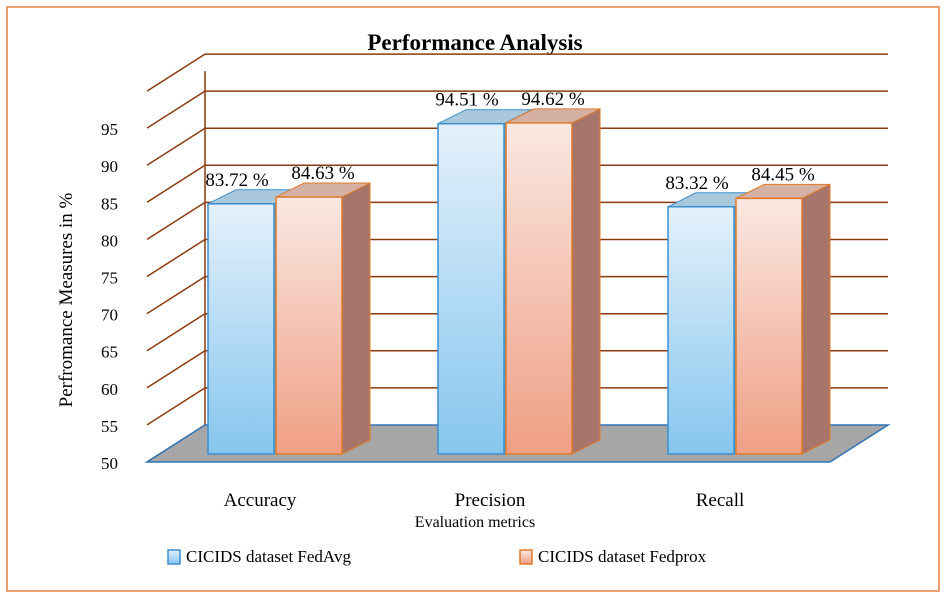  Describe the element at coordinates (539, 288) in the screenshot. I see `bar-precision-fedprox` at that location.